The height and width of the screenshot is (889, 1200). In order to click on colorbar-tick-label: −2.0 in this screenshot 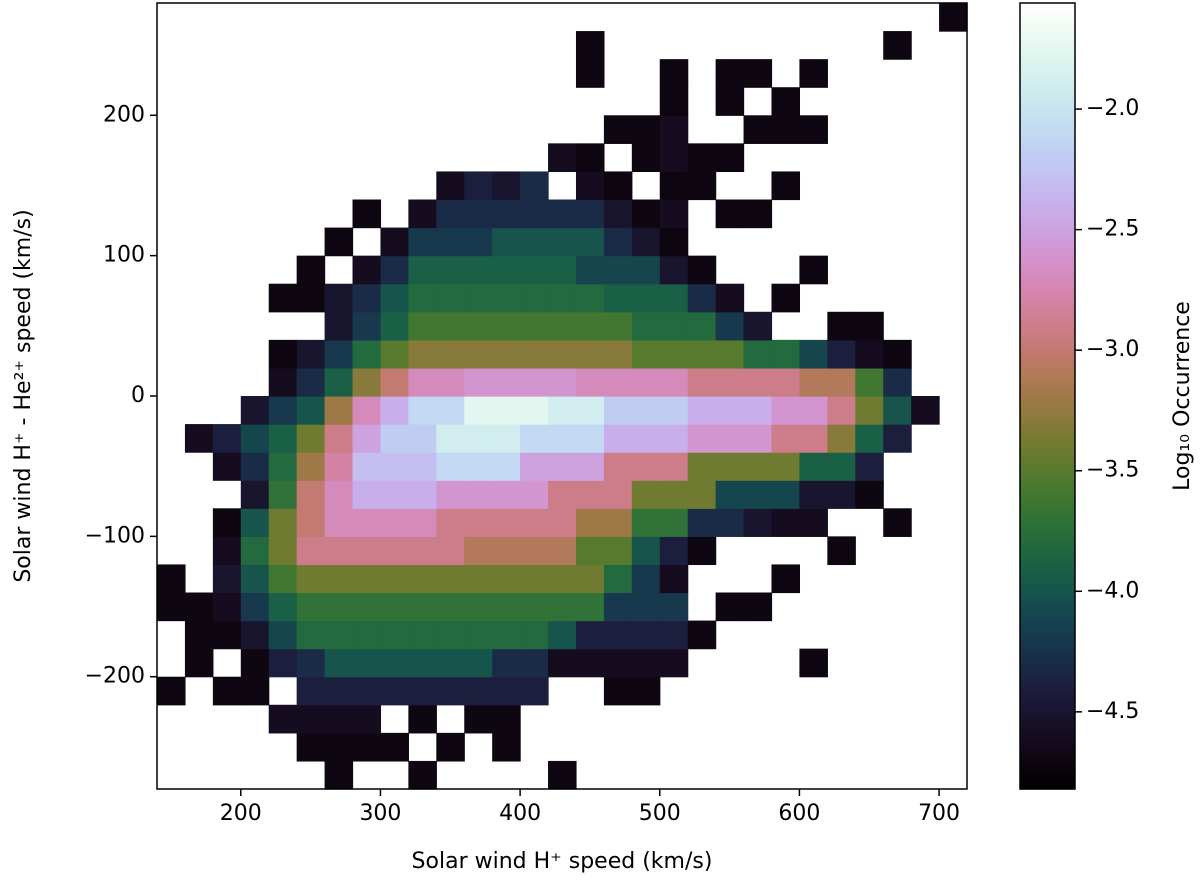, I will do `click(1112, 108)`.